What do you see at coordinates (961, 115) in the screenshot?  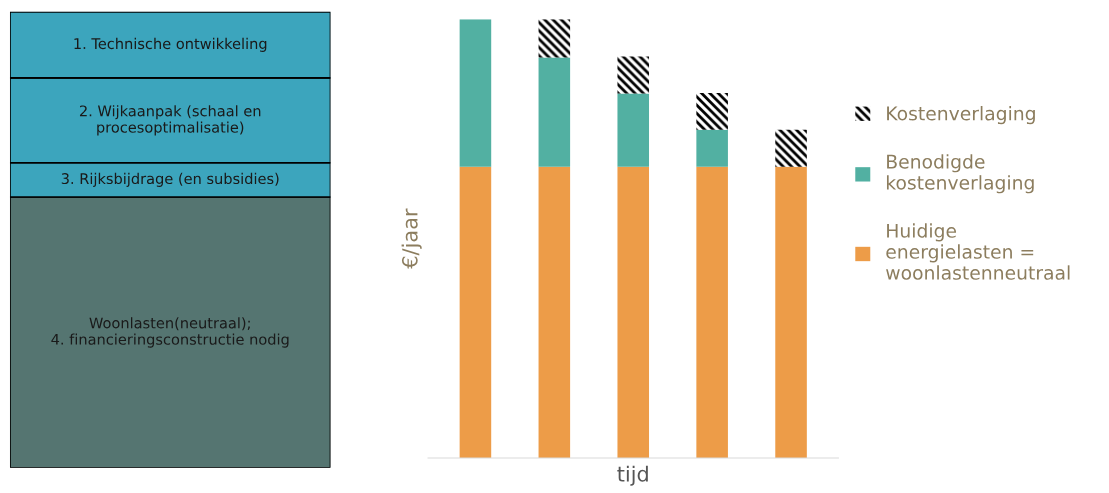 I see `legend-label: Kostenverlaging` at bounding box center [961, 115].